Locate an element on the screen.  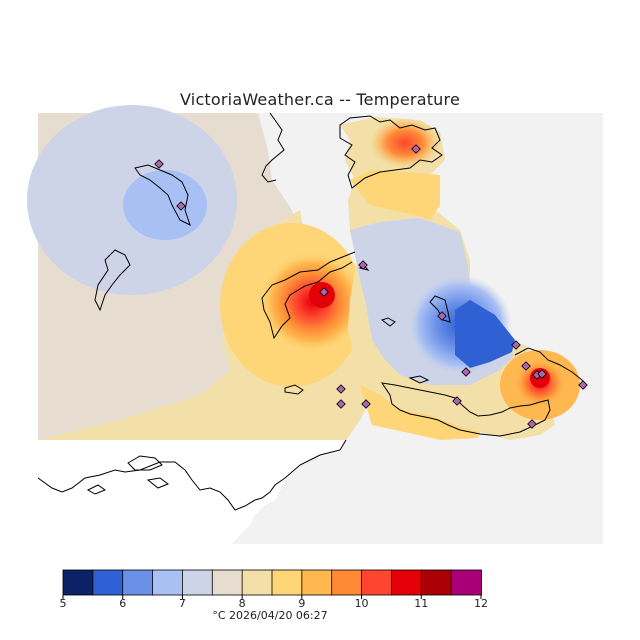
legend-tick-label: 11 is located at coordinates (421, 603).